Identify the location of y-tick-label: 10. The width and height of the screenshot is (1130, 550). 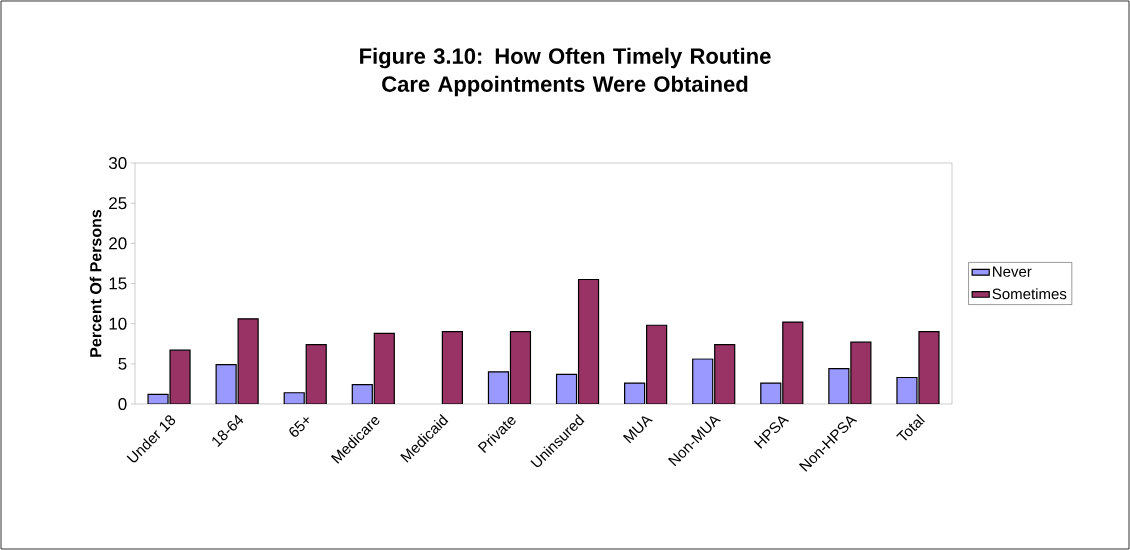
(118, 323).